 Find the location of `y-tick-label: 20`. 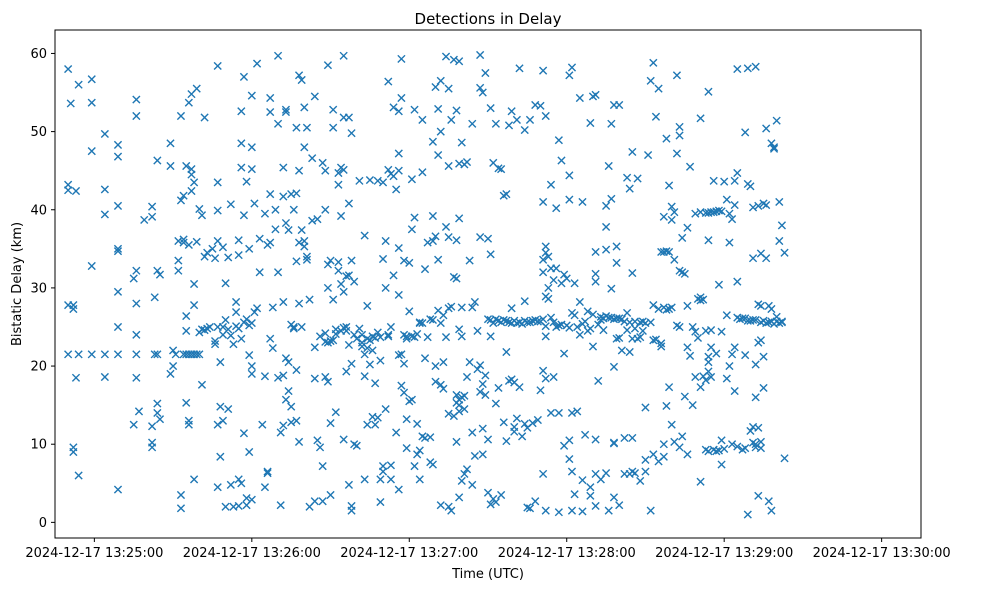

y-tick-label: 20 is located at coordinates (38, 367).